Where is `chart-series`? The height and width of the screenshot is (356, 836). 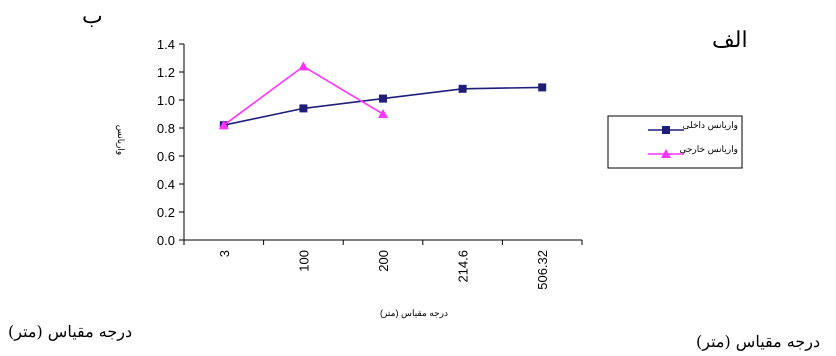
chart-series is located at coordinates (382, 95).